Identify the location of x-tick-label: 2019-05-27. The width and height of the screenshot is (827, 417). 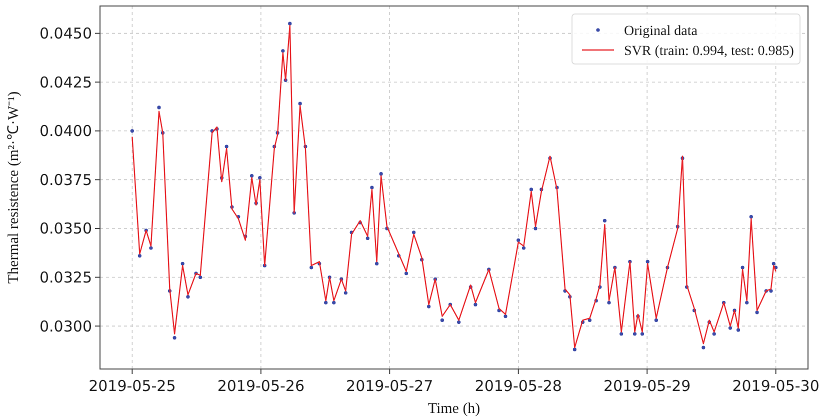
(390, 386).